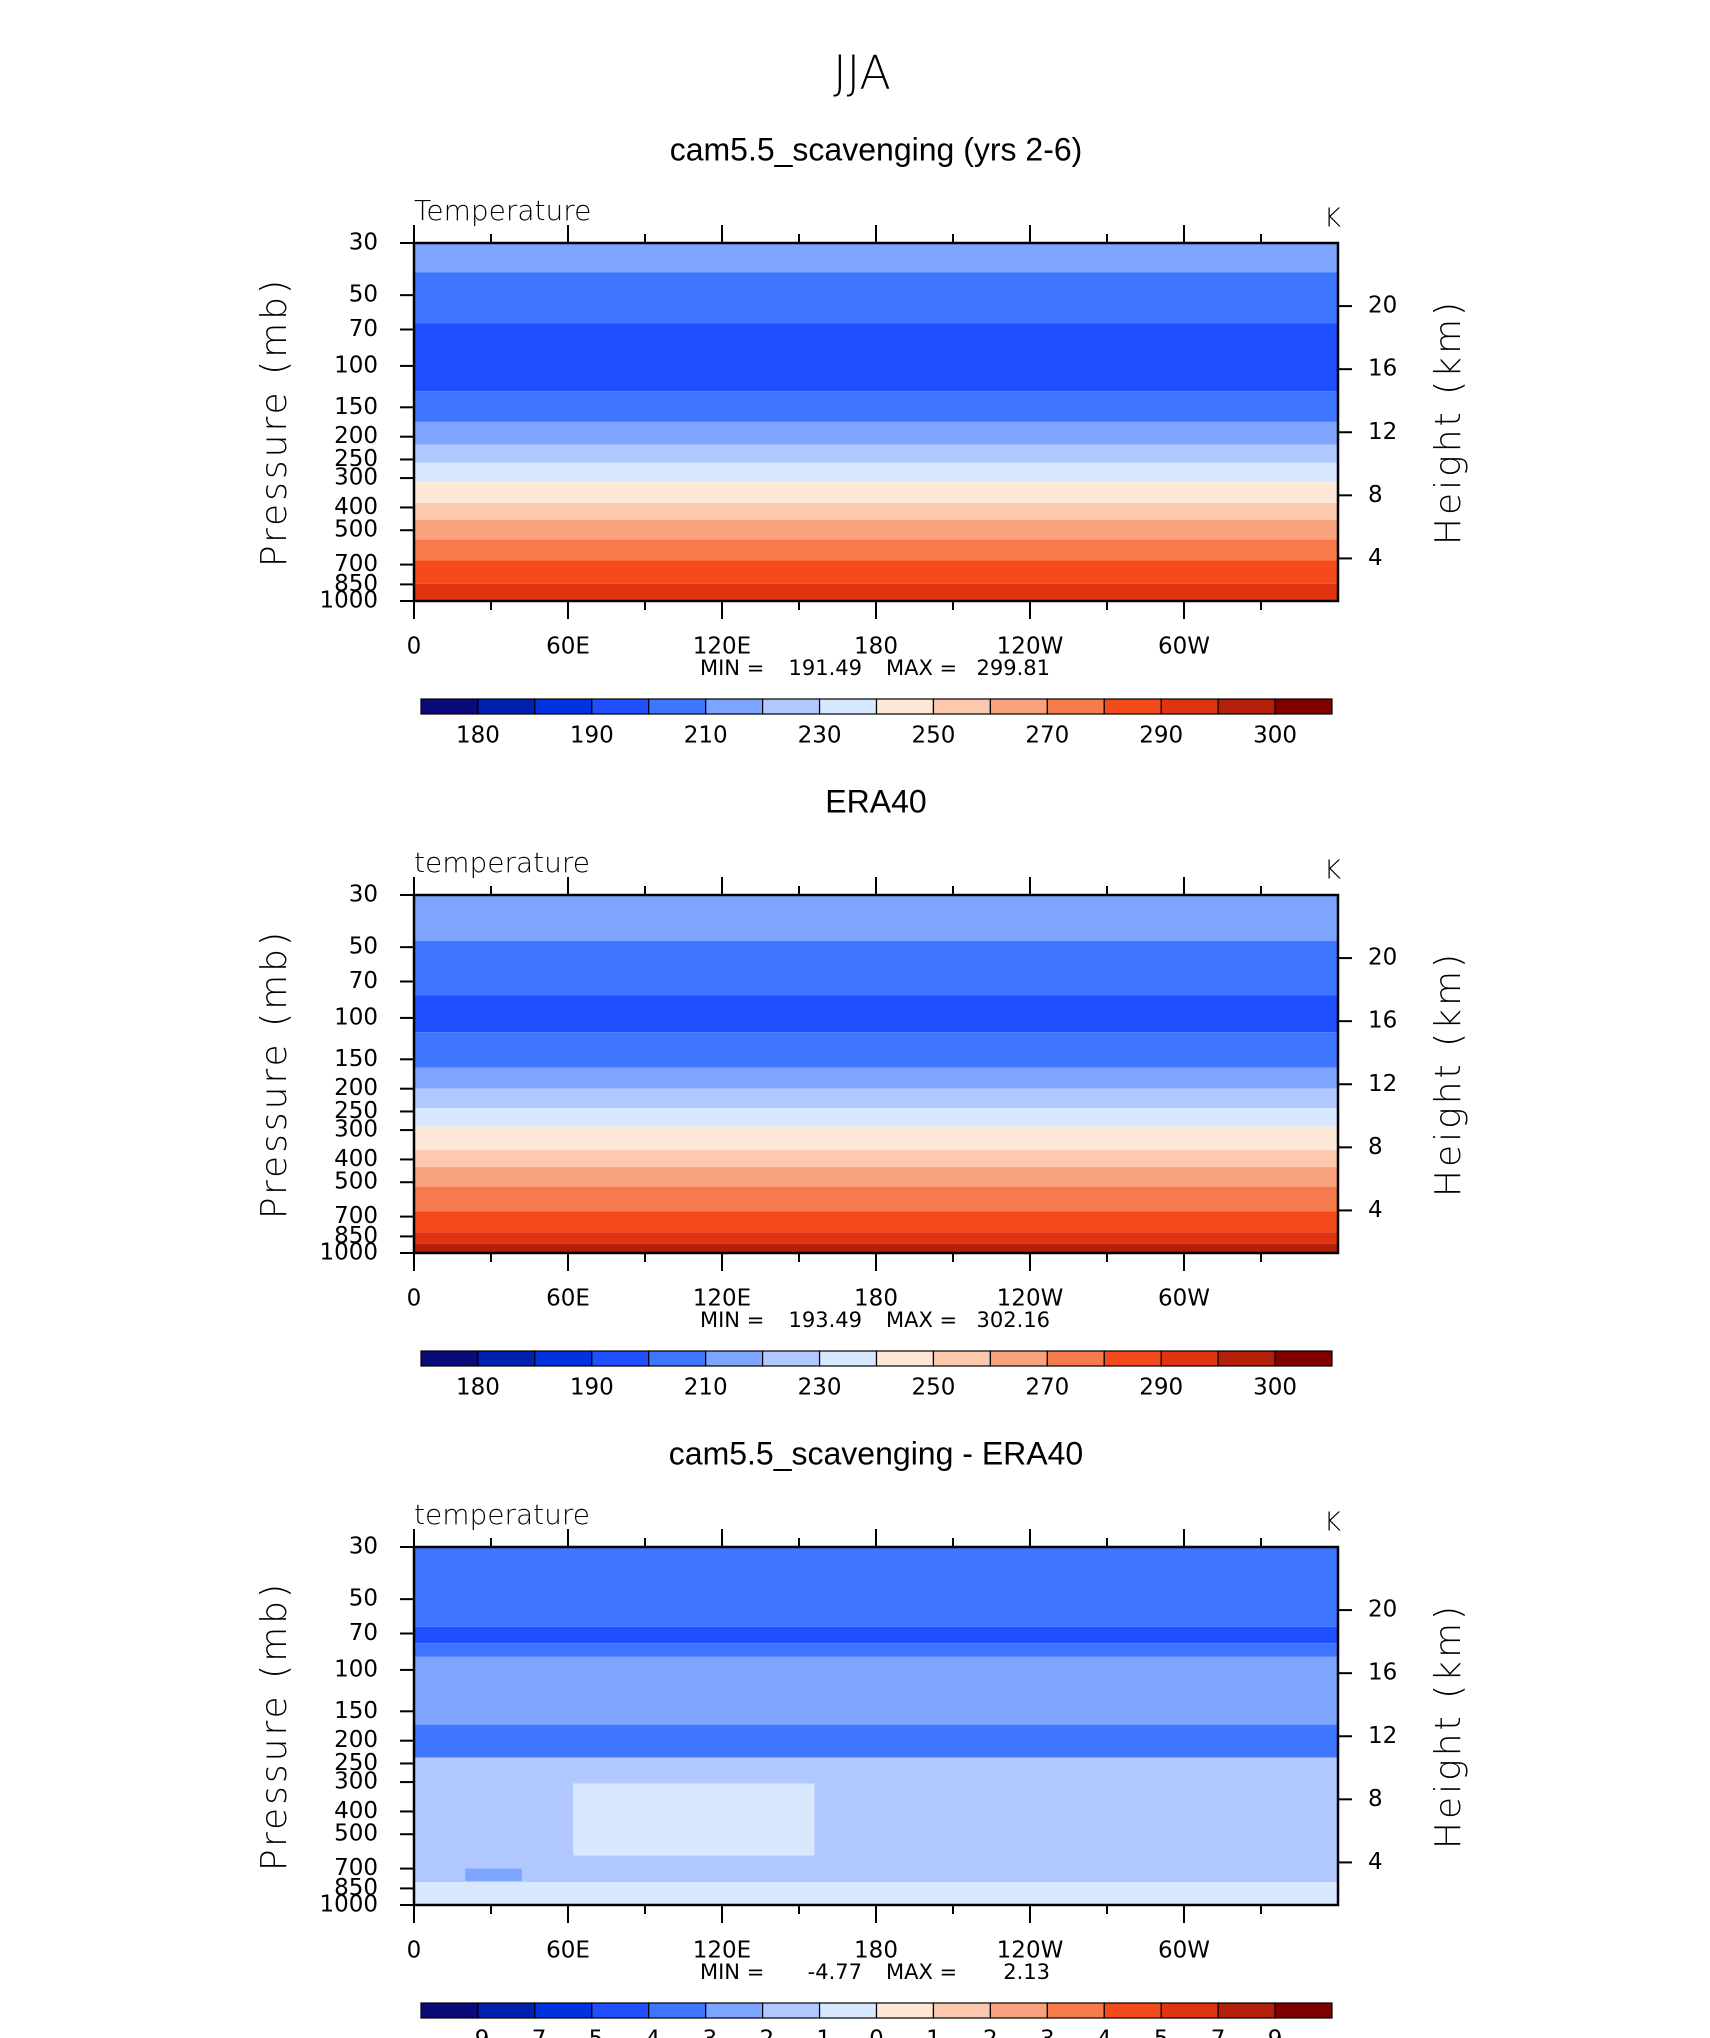  I want to click on colorbar-label: -7, so click(534, 2032).